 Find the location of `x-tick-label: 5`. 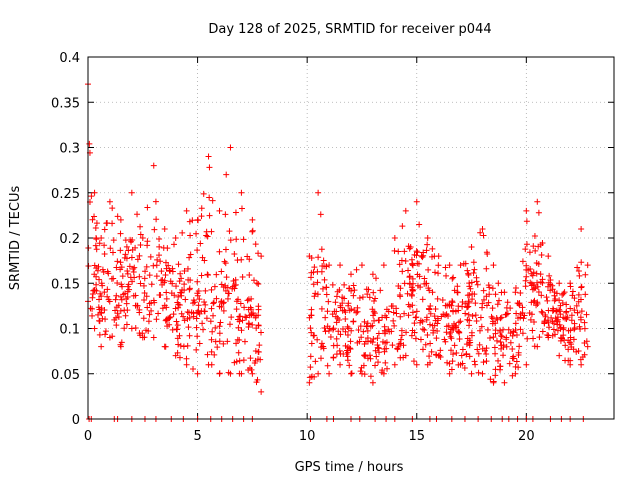

x-tick-label: 5 is located at coordinates (197, 436).